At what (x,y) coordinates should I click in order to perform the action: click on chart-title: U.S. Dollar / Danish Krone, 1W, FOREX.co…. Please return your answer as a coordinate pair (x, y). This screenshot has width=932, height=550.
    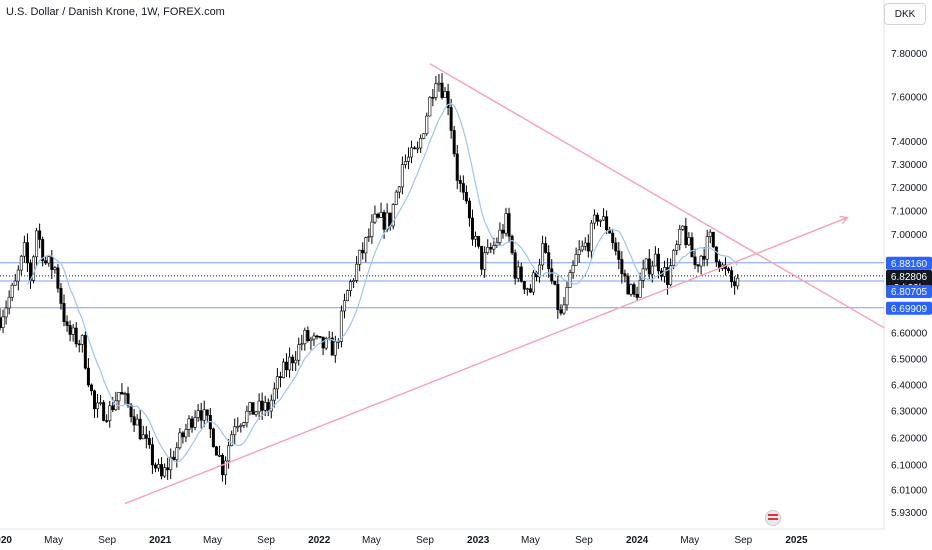
    Looking at the image, I should click on (115, 12).